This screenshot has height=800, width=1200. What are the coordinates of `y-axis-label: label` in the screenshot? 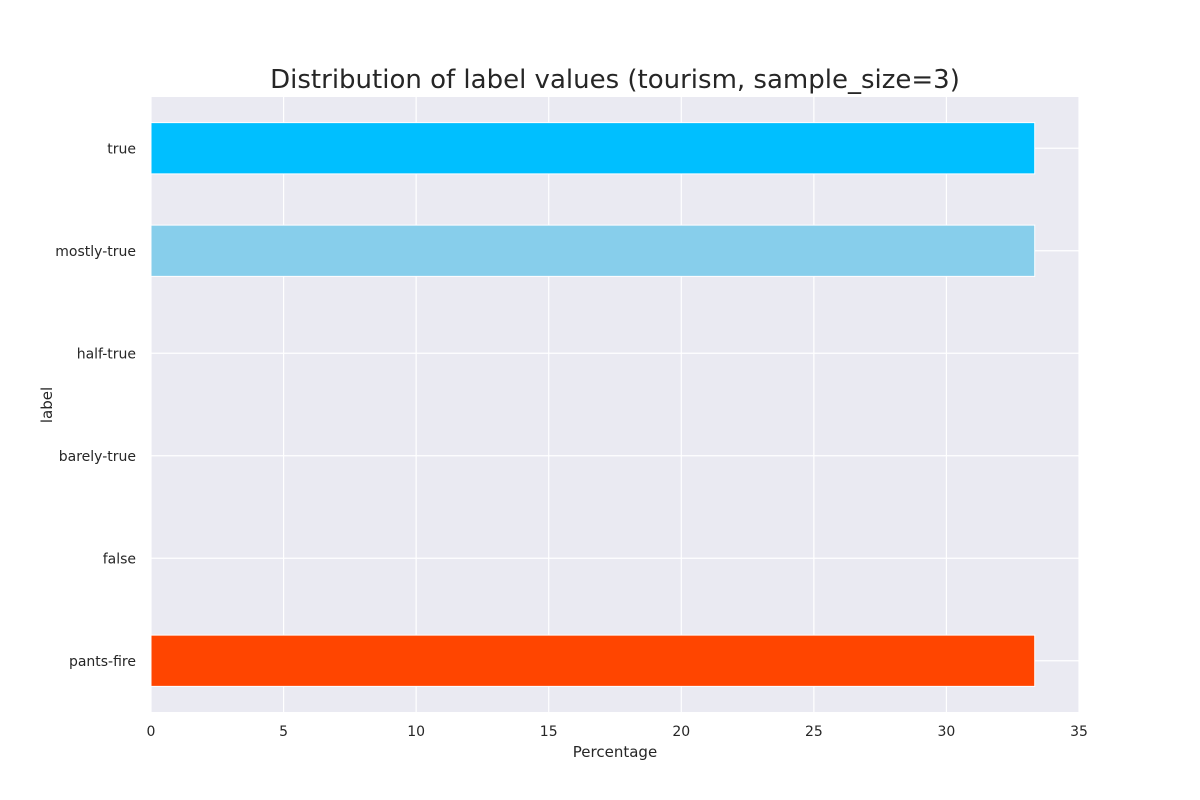 It's located at (47, 405).